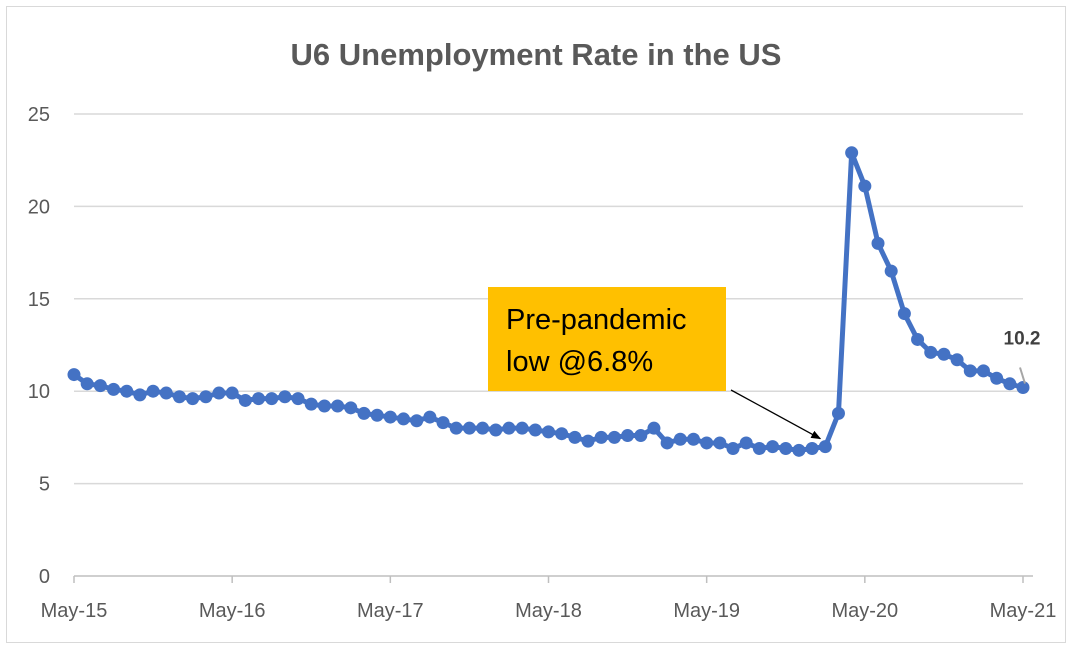  Describe the element at coordinates (1022, 375) in the screenshot. I see `end-label-leader-line` at that location.